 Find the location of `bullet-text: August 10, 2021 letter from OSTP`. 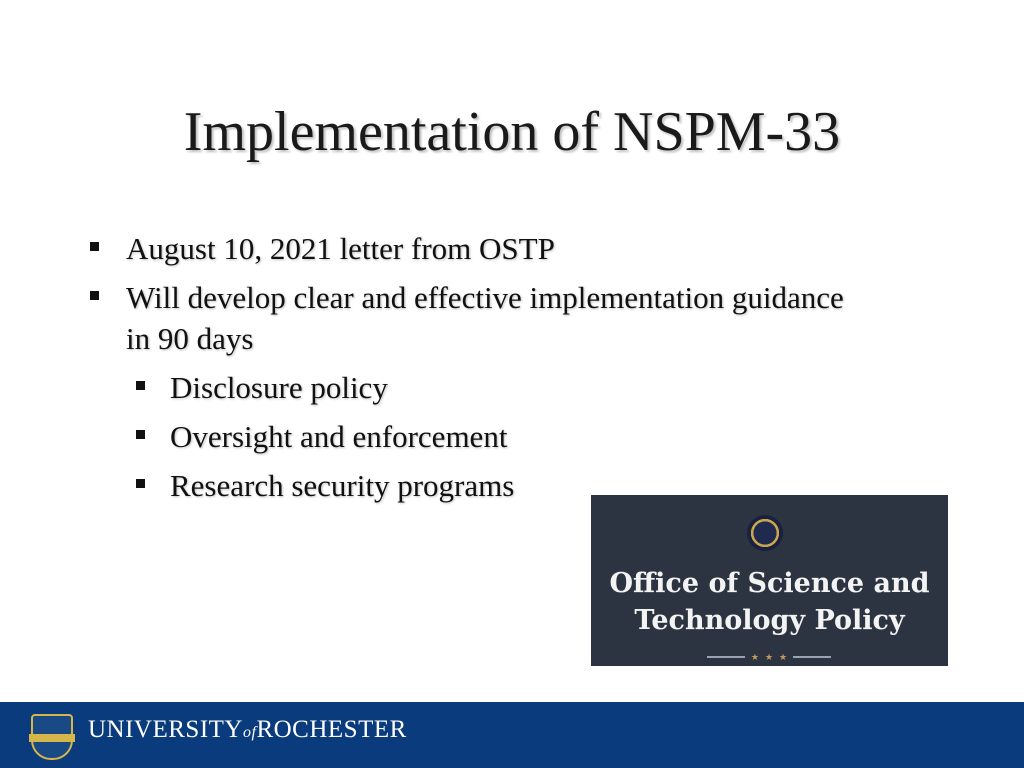

bullet-text: August 10, 2021 letter from OSTP is located at coordinates (340, 248).